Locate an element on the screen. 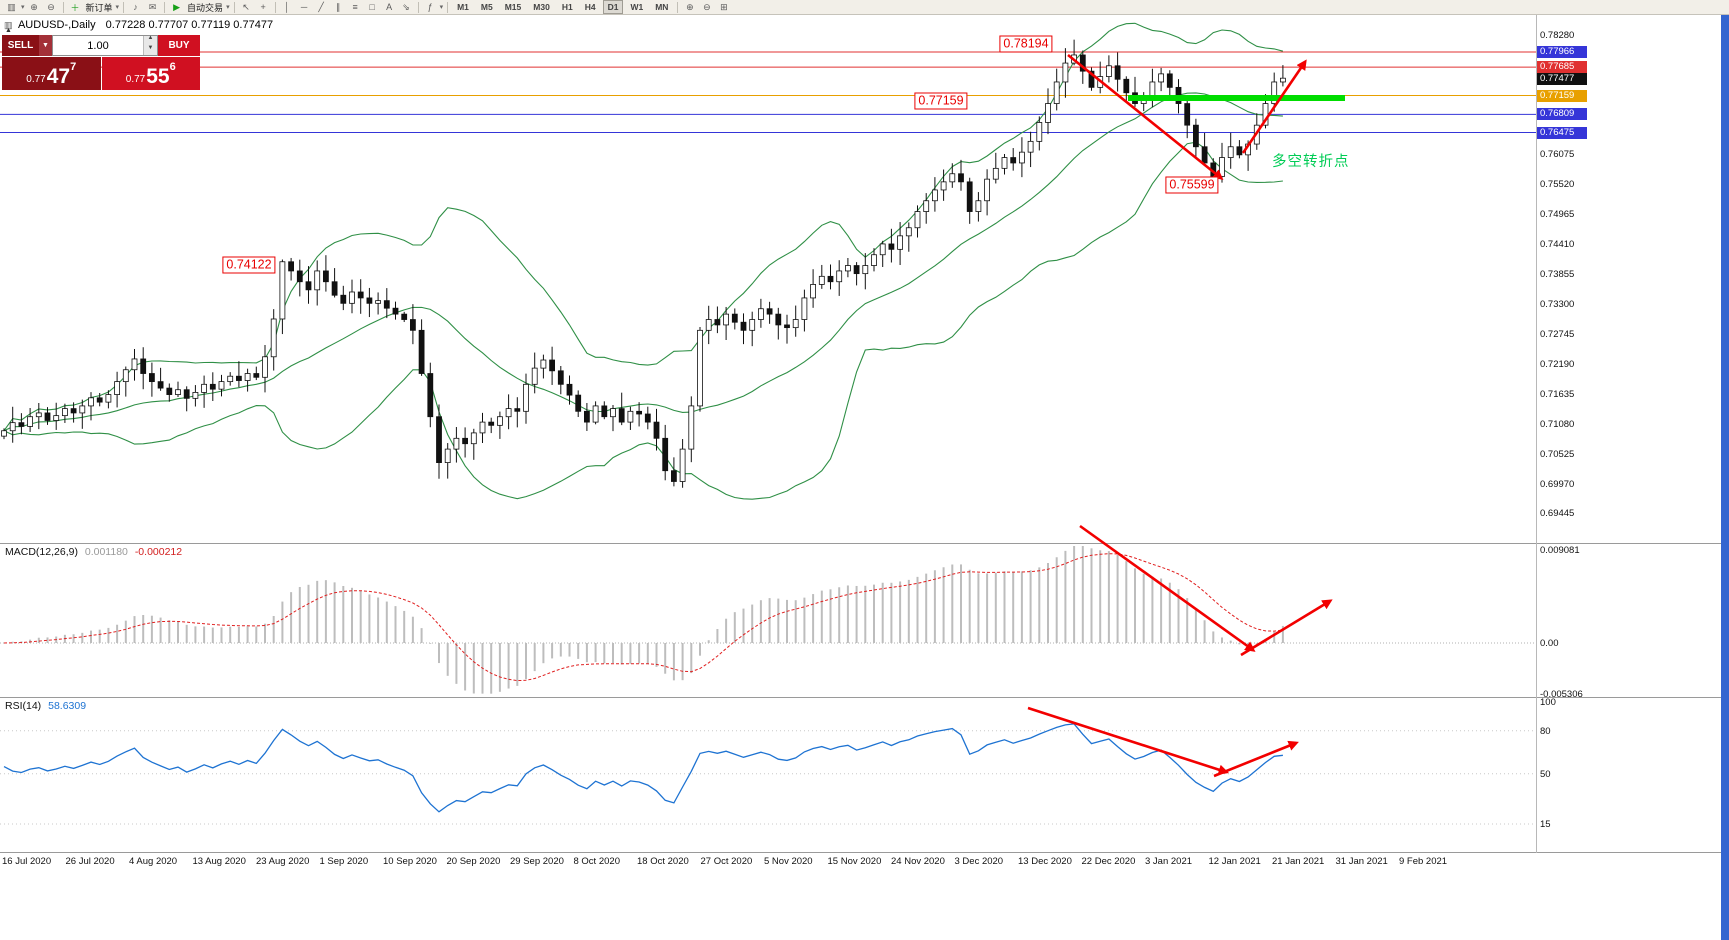 The image size is (1729, 940). timeframe-m1: M1 is located at coordinates (463, 7).